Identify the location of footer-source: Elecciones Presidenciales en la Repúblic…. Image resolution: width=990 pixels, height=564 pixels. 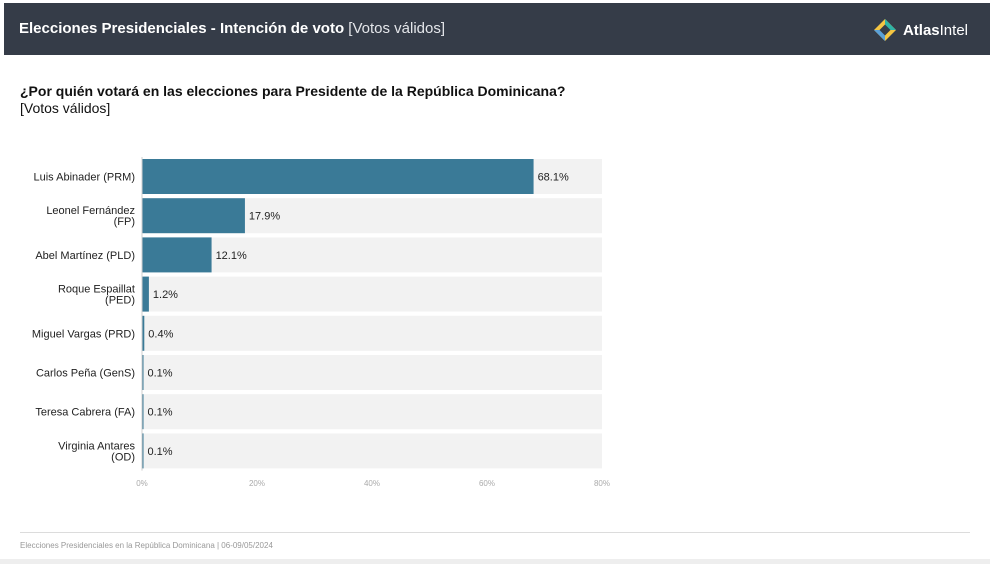
(146, 545).